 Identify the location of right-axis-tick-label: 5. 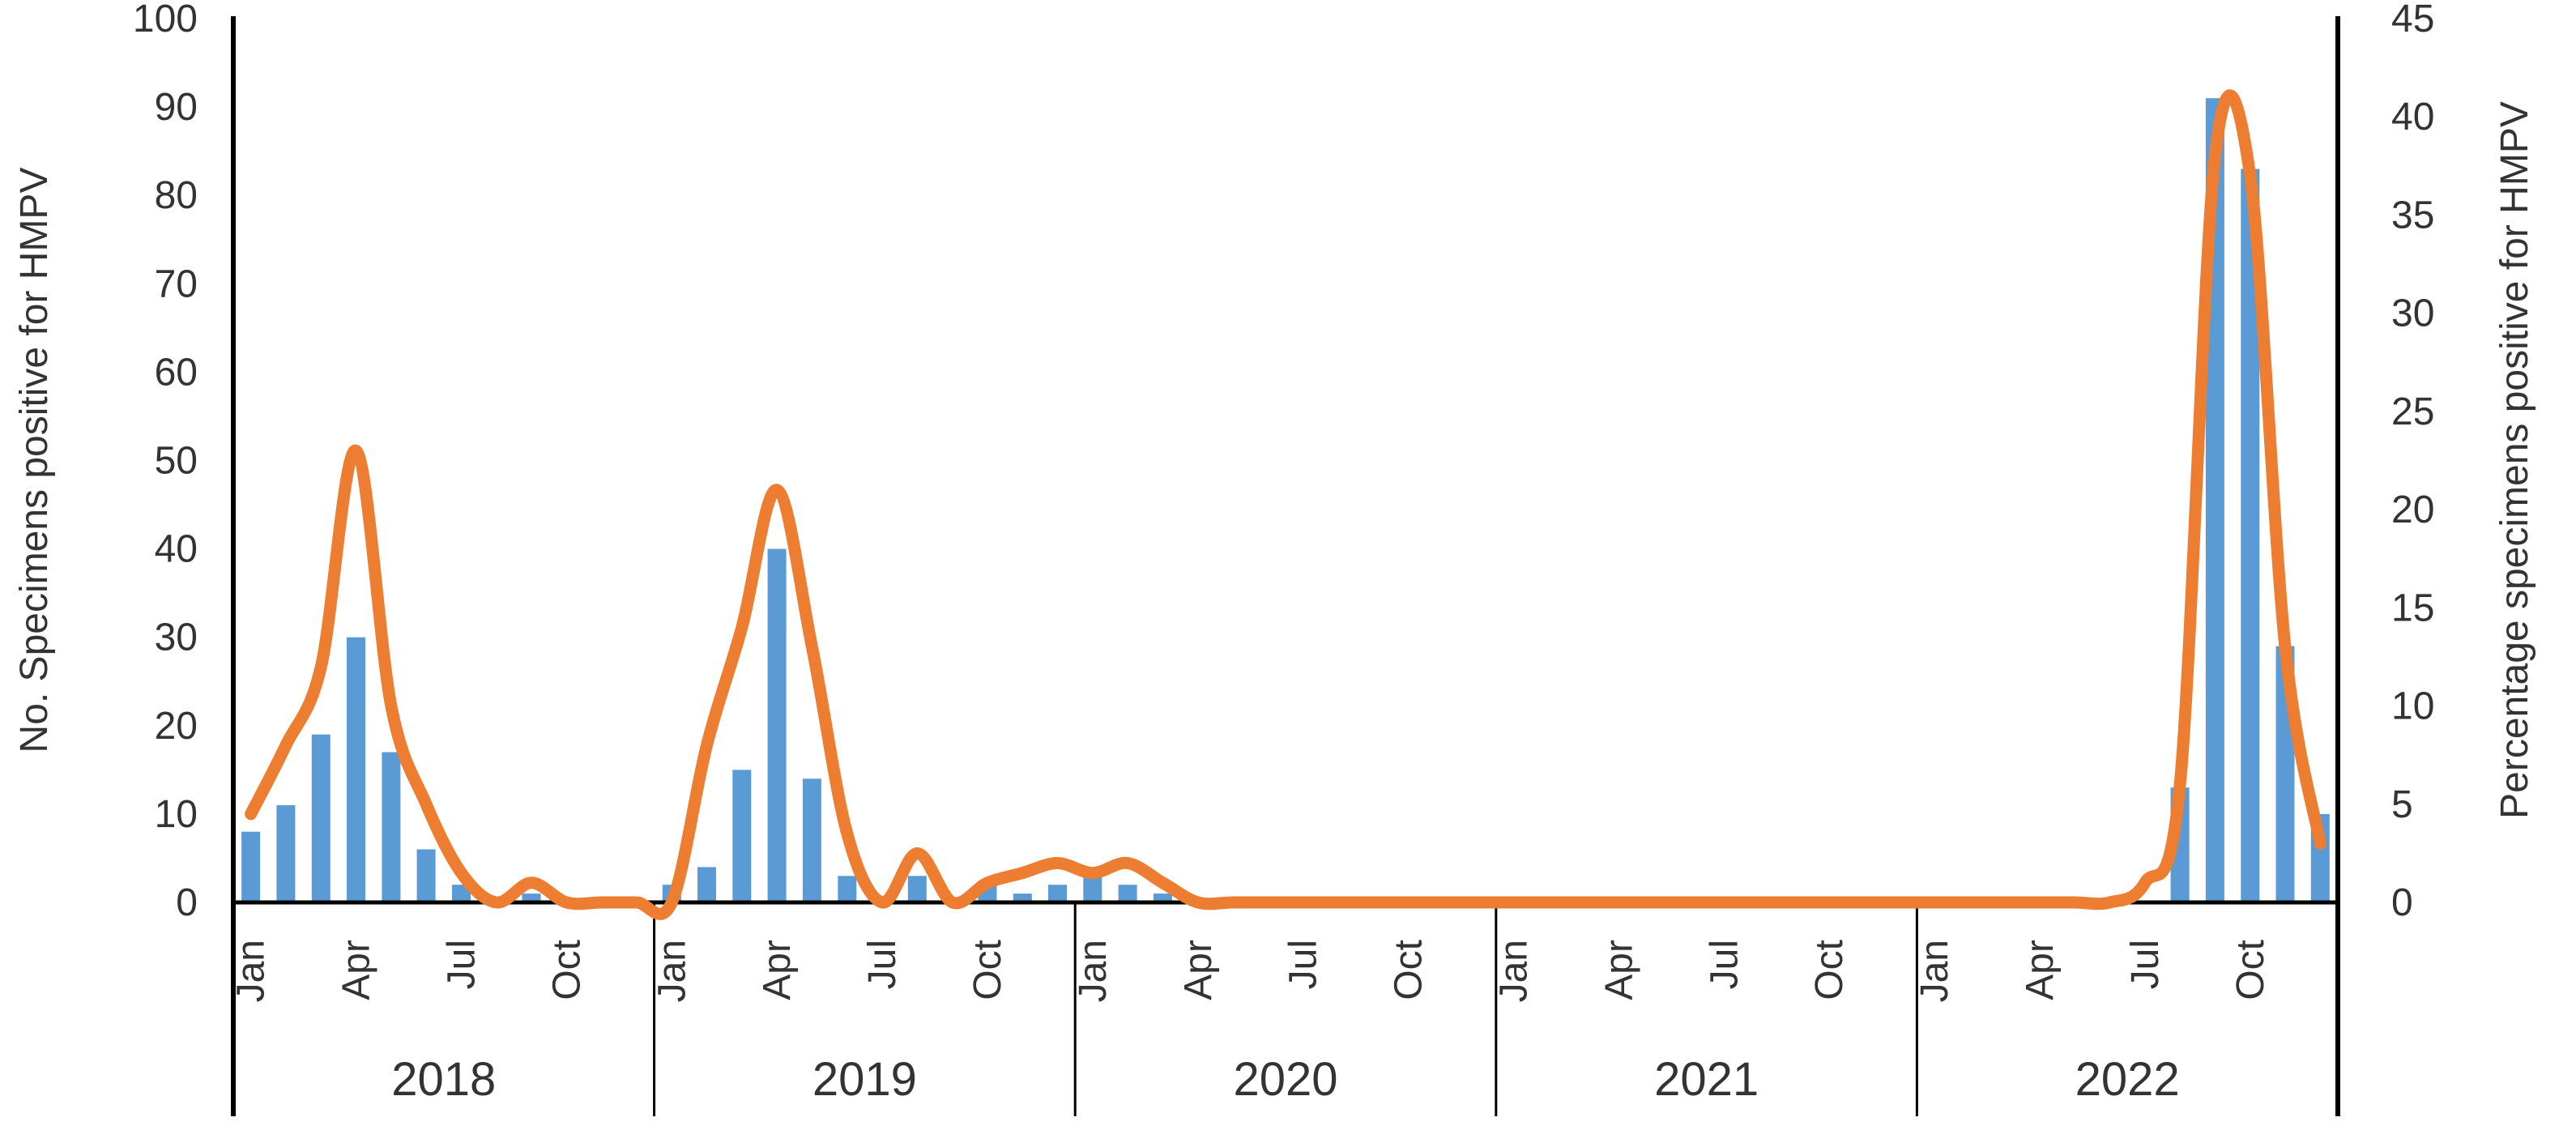
(2402, 804).